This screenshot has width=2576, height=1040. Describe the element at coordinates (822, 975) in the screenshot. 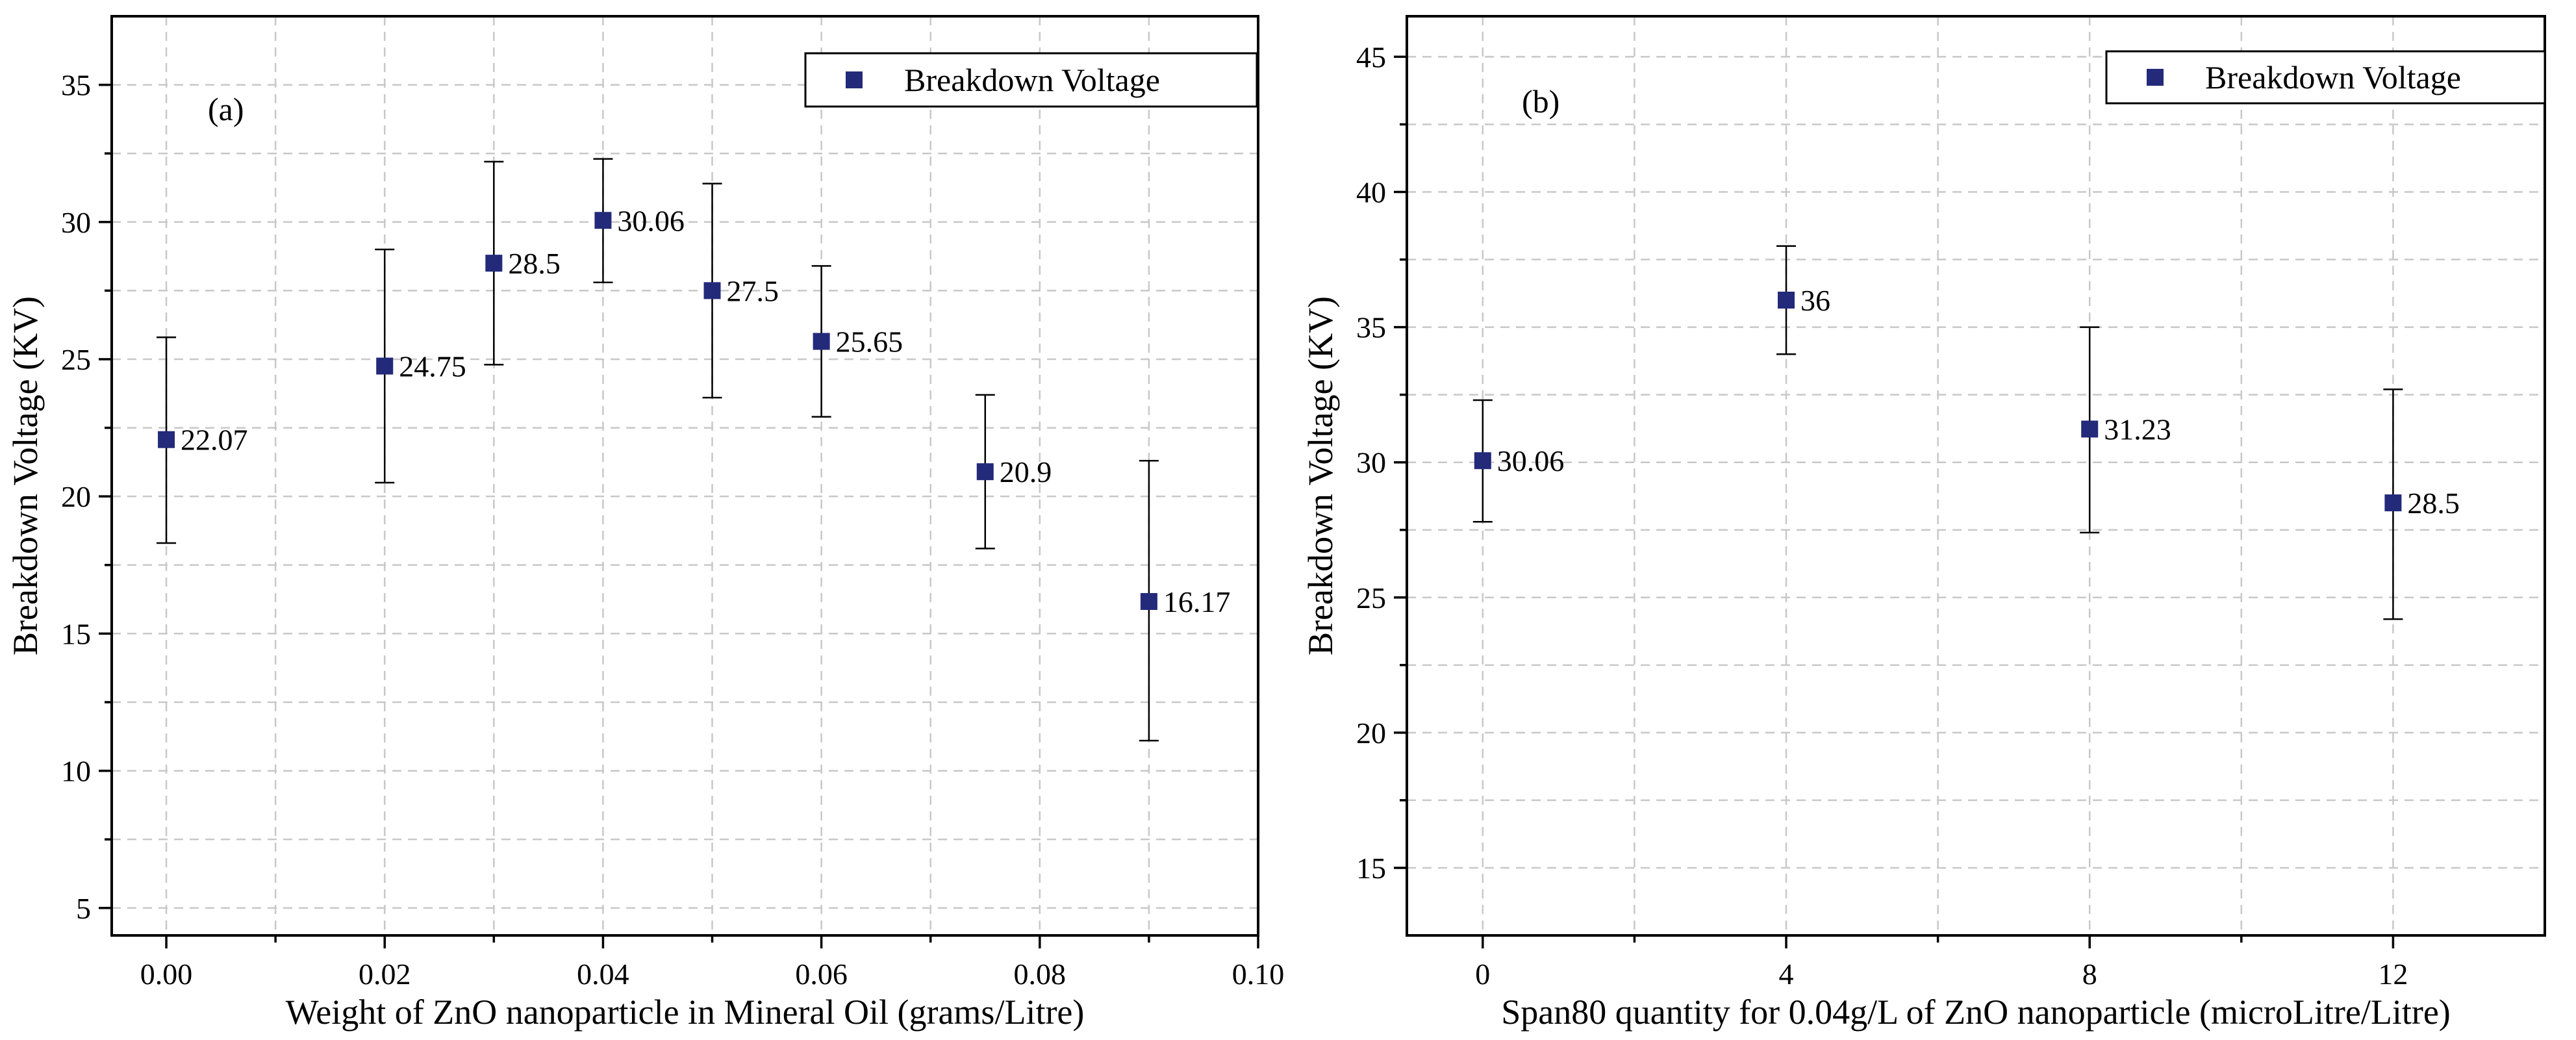

I see `x-tick-label: 0.06` at that location.